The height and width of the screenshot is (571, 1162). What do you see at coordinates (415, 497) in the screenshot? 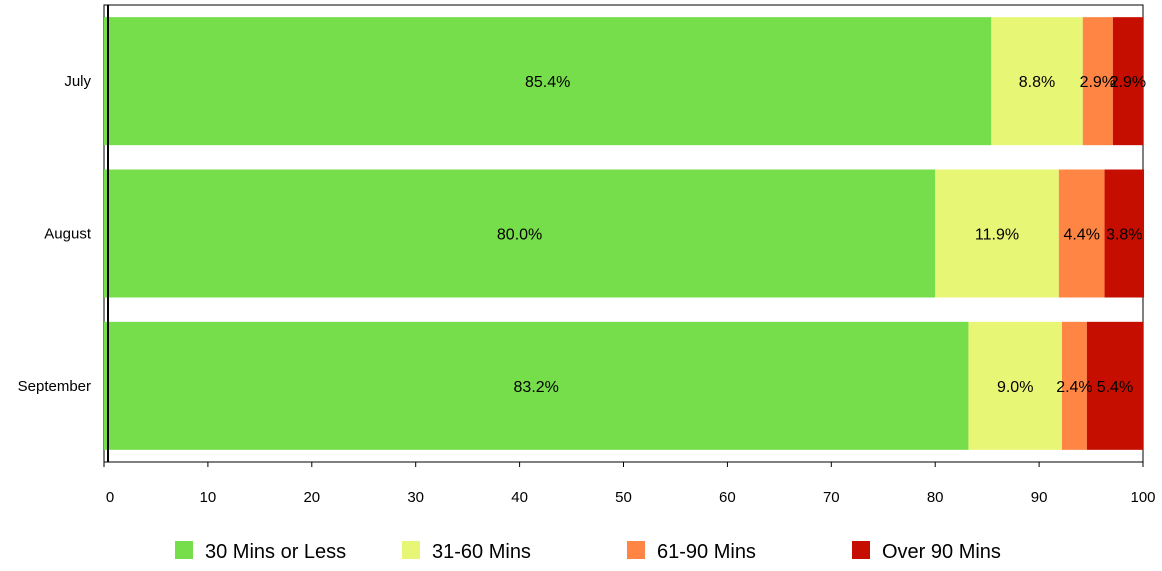
I see `x-tick-label: 30` at bounding box center [415, 497].